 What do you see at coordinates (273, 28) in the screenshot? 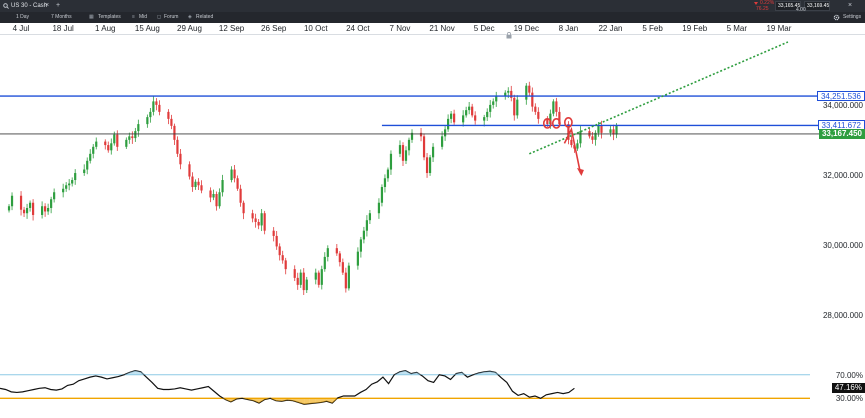
I see `date-tick-label: 26 Sep` at bounding box center [273, 28].